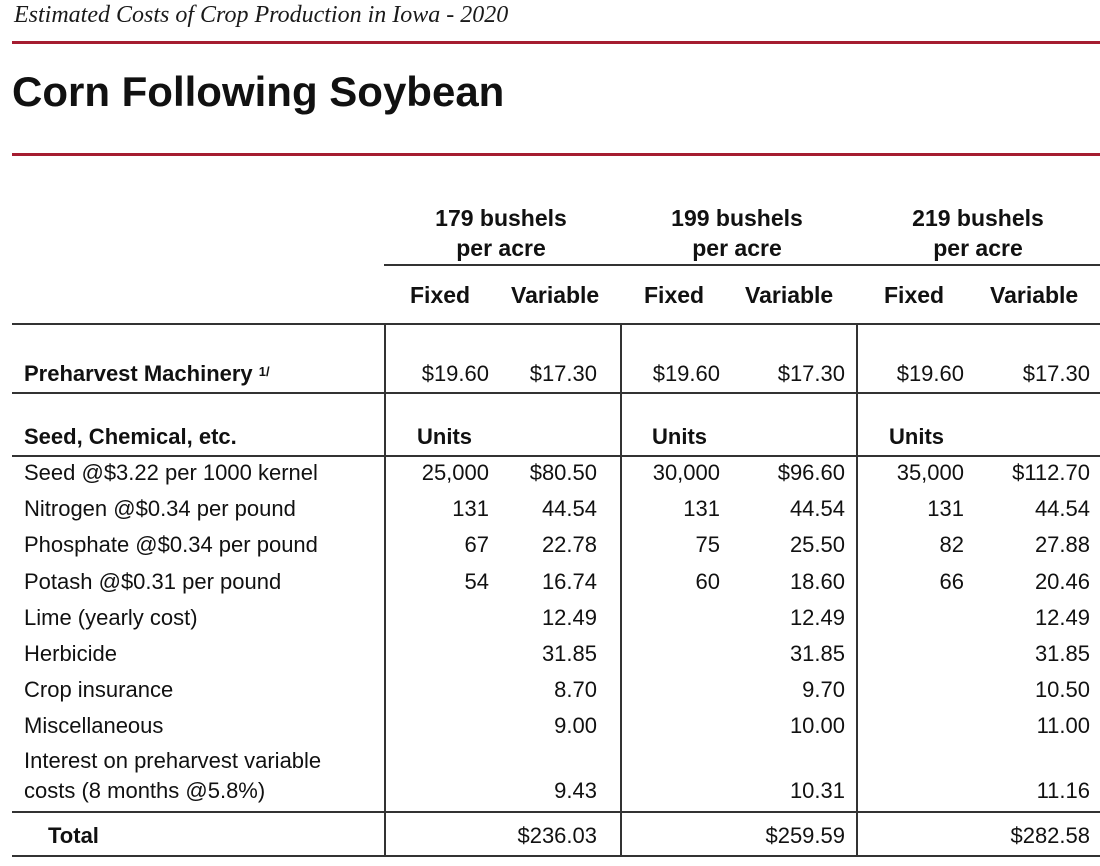  What do you see at coordinates (817, 790) in the screenshot?
I see `cell-variable-199: 10.31` at bounding box center [817, 790].